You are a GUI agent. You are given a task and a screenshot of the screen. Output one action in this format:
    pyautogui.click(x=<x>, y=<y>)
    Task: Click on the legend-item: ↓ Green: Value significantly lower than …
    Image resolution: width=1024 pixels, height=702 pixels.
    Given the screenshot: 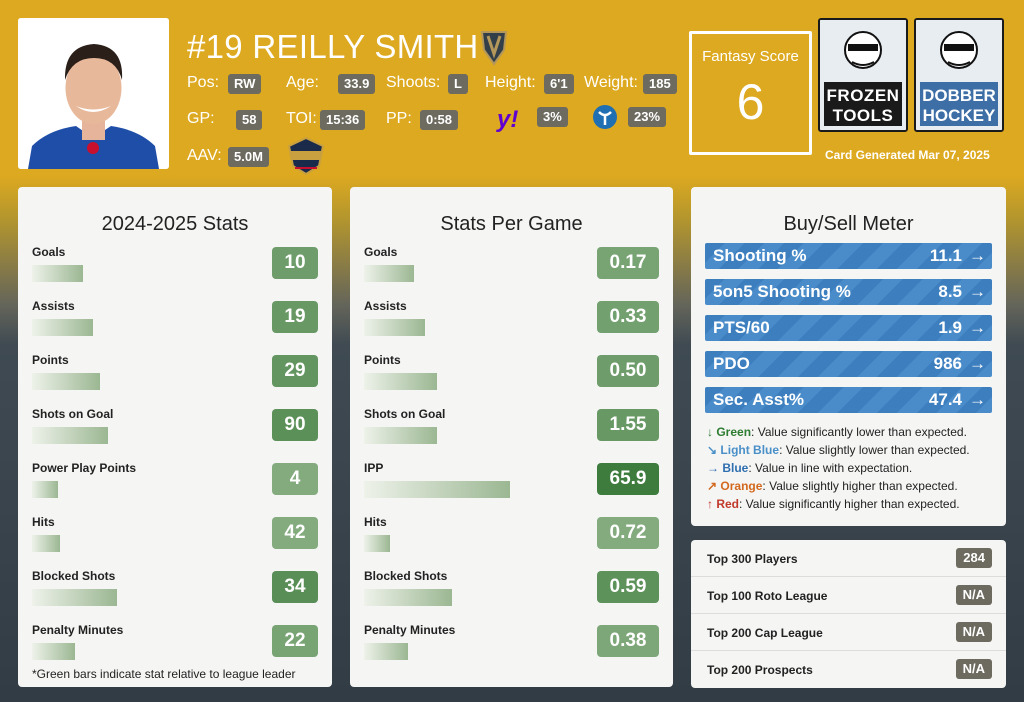 What is the action you would take?
    pyautogui.click(x=837, y=432)
    